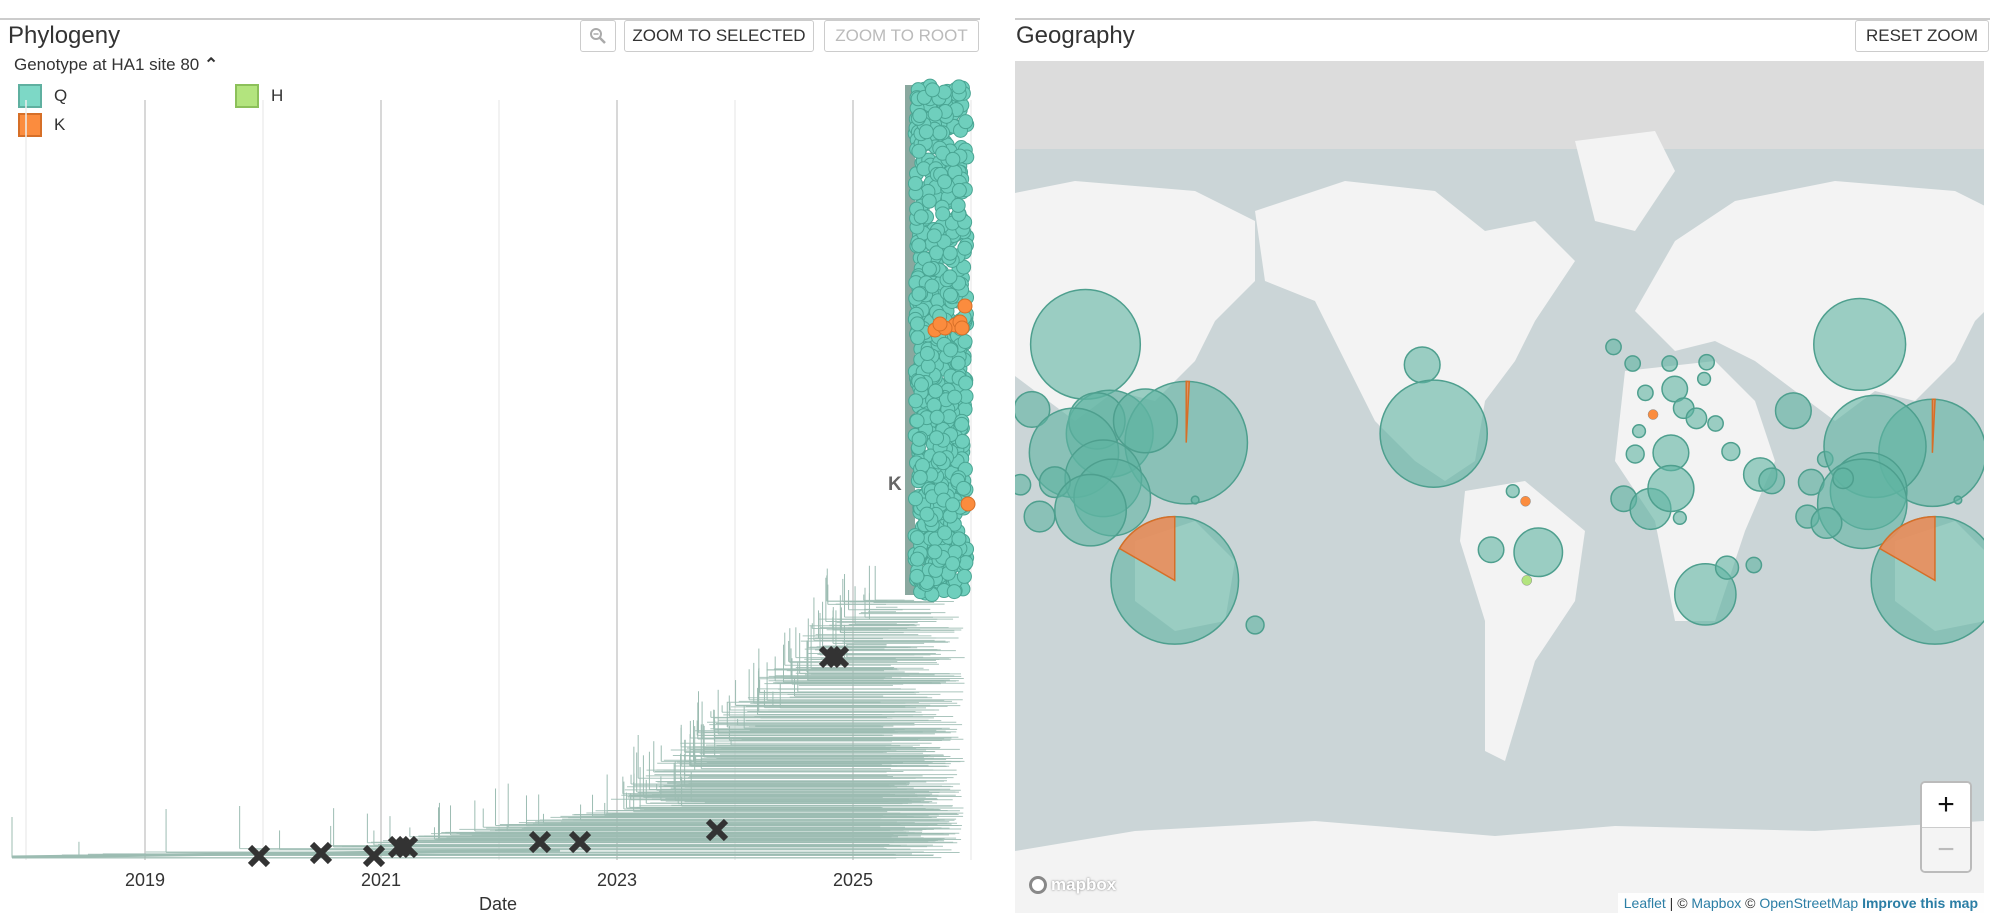 The image size is (2000, 924). I want to click on mapbox-link: Mapbox, so click(1716, 903).